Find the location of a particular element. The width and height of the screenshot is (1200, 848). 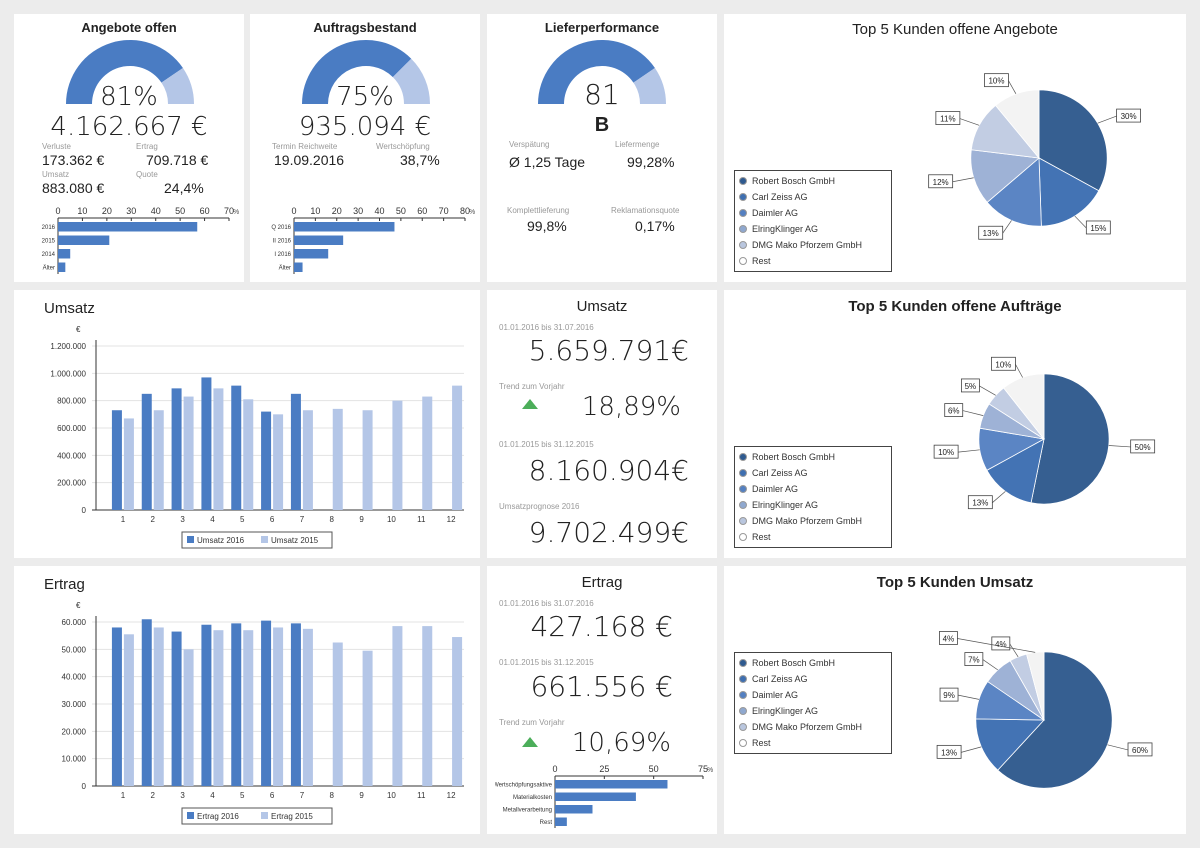

kpi-amount: 4.162.667 € is located at coordinates (129, 127).